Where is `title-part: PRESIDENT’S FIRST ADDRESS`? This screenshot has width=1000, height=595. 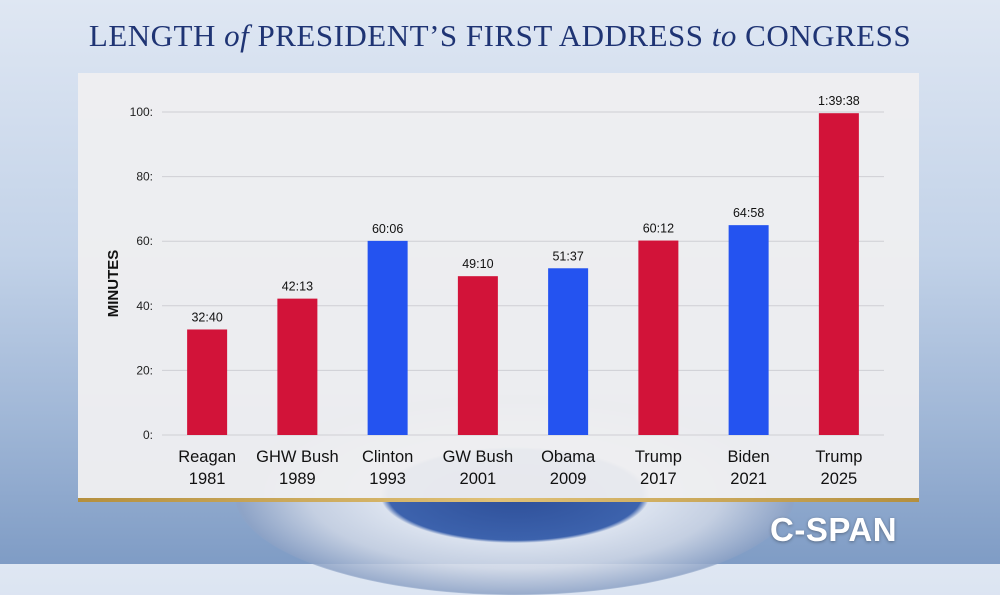
title-part: PRESIDENT’S FIRST ADDRESS is located at coordinates (480, 35).